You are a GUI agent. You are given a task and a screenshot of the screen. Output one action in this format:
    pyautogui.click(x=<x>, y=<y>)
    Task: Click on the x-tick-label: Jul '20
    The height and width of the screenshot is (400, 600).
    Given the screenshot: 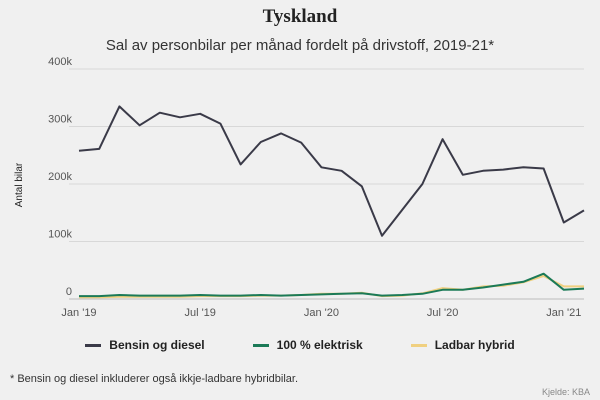 What is the action you would take?
    pyautogui.click(x=442, y=313)
    